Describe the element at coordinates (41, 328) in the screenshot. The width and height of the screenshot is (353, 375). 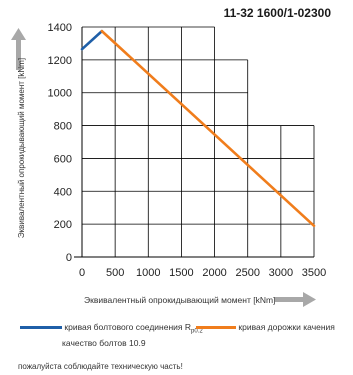
I see `legend-swatch-bolt` at that location.